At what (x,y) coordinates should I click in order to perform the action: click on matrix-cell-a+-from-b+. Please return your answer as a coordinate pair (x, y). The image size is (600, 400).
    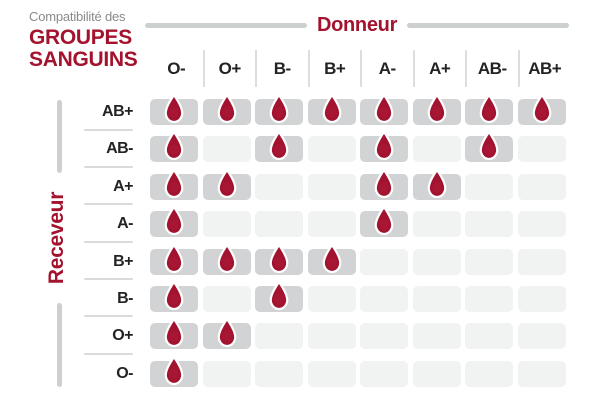
    Looking at the image, I should click on (331, 186).